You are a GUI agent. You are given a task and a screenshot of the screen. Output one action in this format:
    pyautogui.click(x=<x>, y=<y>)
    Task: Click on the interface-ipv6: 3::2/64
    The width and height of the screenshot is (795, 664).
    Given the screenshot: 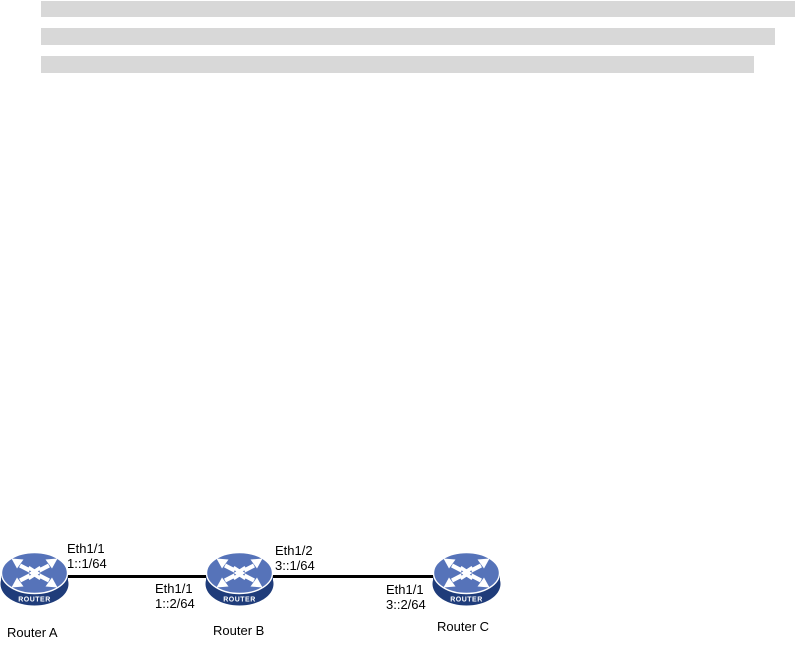 What is the action you would take?
    pyautogui.click(x=406, y=604)
    